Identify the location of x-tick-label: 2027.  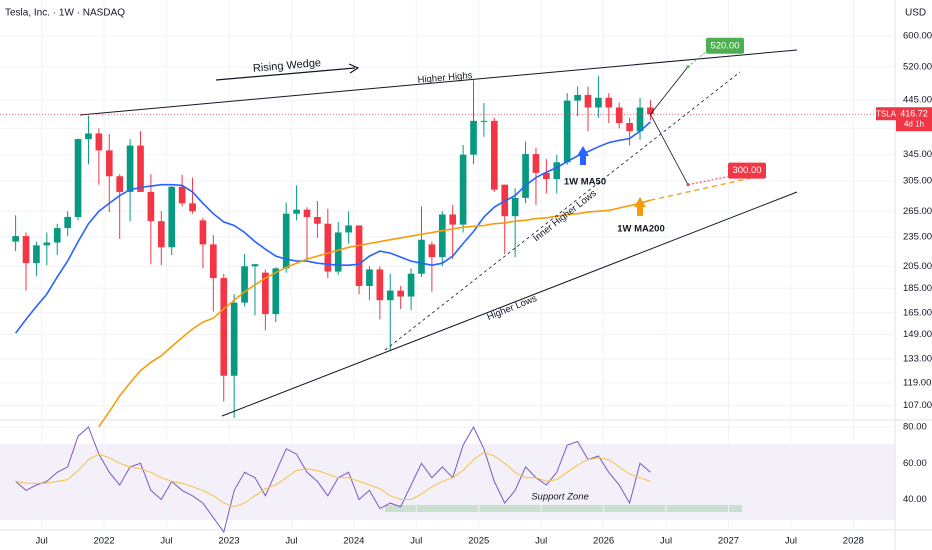
(728, 541).